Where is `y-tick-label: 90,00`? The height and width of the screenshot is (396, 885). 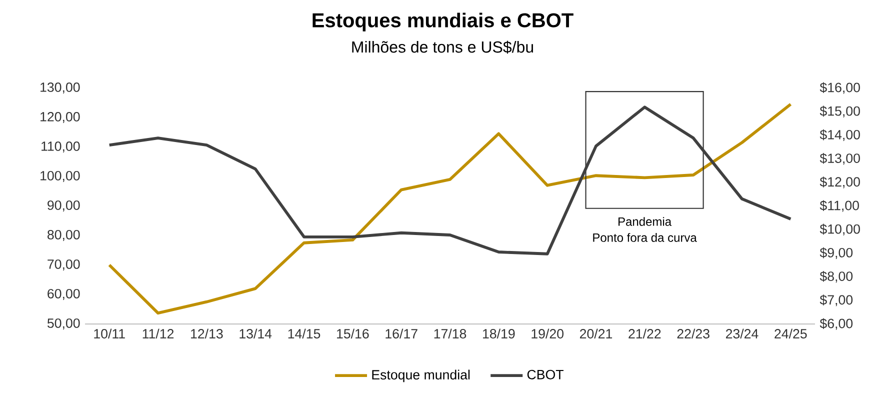 y-tick-label: 90,00 is located at coordinates (64, 206).